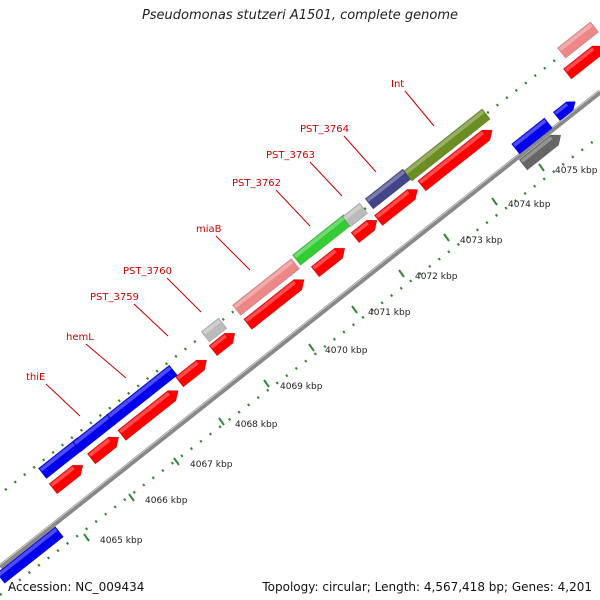 Image resolution: width=600 pixels, height=600 pixels. I want to click on gene-hemL, so click(94, 433).